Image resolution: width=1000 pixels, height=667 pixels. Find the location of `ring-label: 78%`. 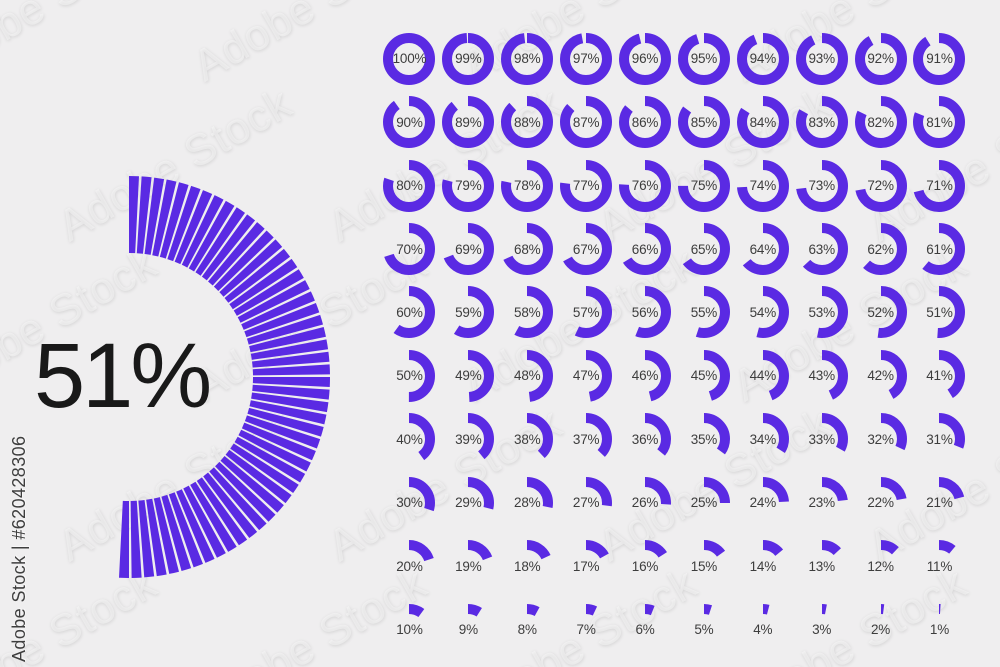

ring-label: 78% is located at coordinates (527, 186).